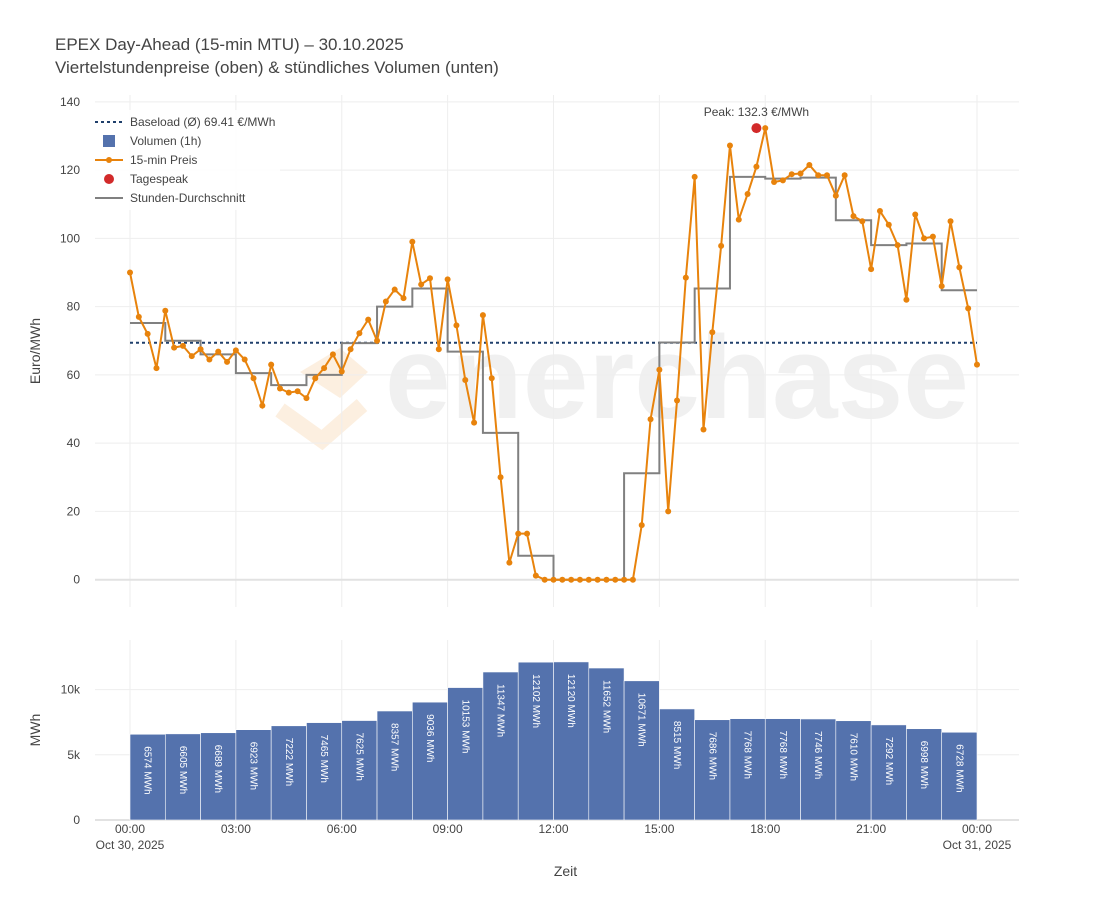 Image resolution: width=1099 pixels, height=900 pixels. Describe the element at coordinates (429, 738) in the screenshot. I see `volume-bar-label: 9036 MWh` at that location.